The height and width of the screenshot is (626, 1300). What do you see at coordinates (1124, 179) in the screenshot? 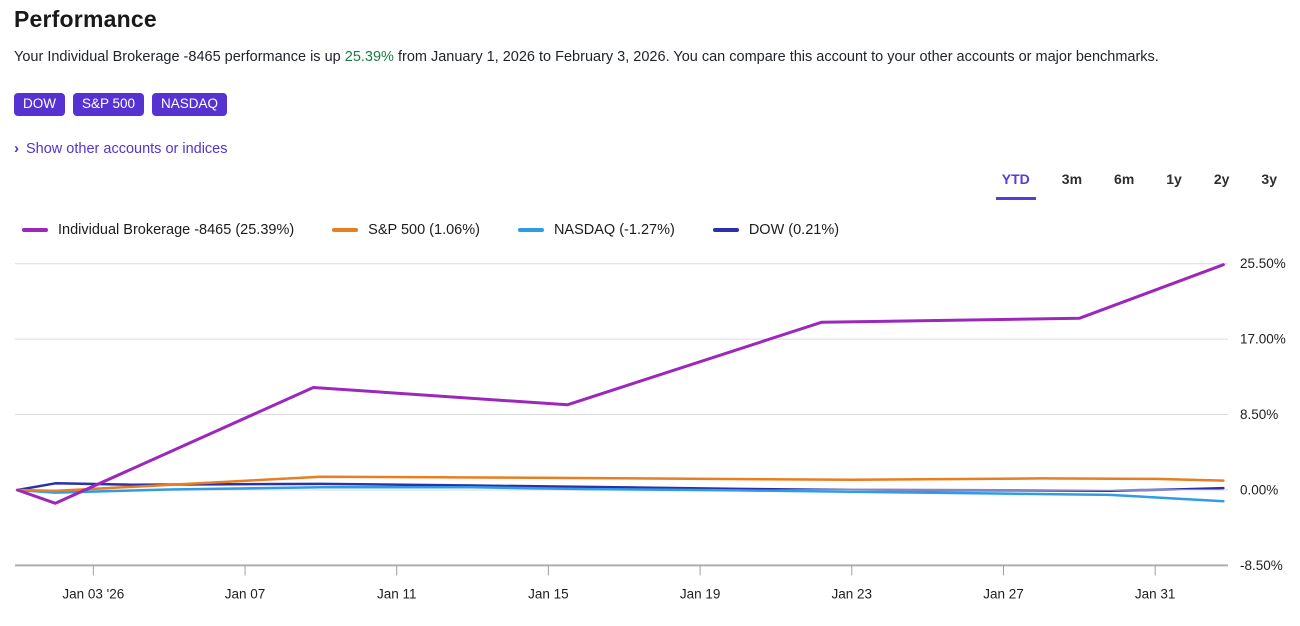
I see `range-tab-6m: 6m` at bounding box center [1124, 179].